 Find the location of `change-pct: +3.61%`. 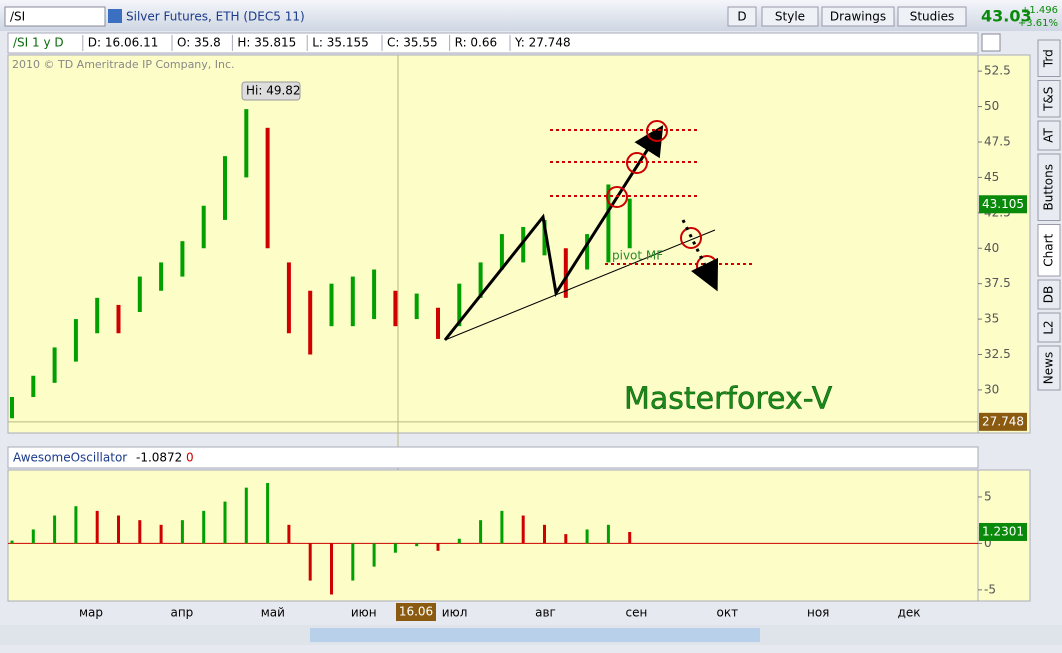

change-pct: +3.61% is located at coordinates (1038, 23).